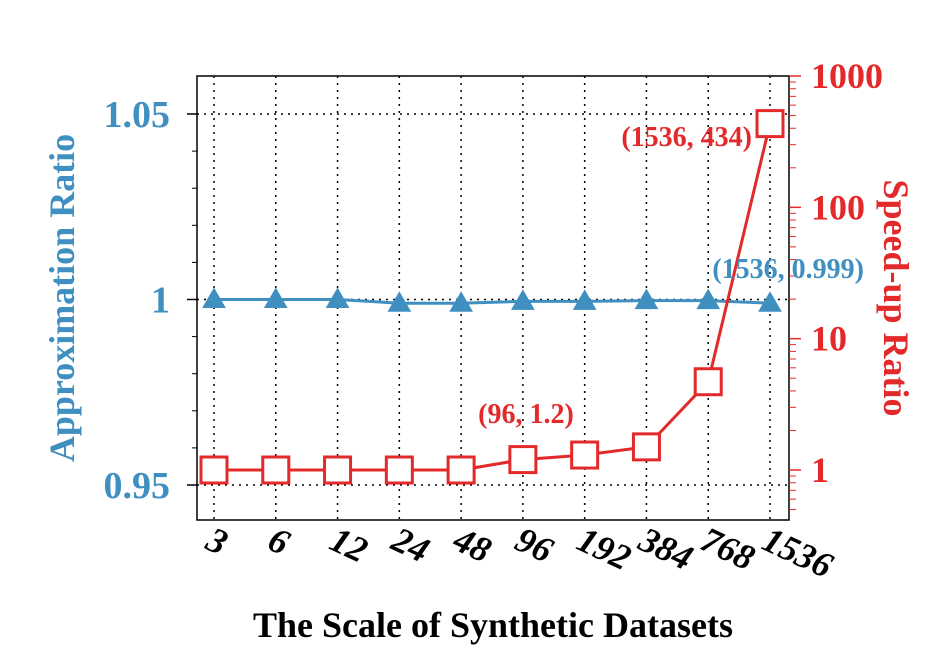 This screenshot has height=666, width=948. What do you see at coordinates (535, 544) in the screenshot?
I see `x-tick-label-96: 96` at bounding box center [535, 544].